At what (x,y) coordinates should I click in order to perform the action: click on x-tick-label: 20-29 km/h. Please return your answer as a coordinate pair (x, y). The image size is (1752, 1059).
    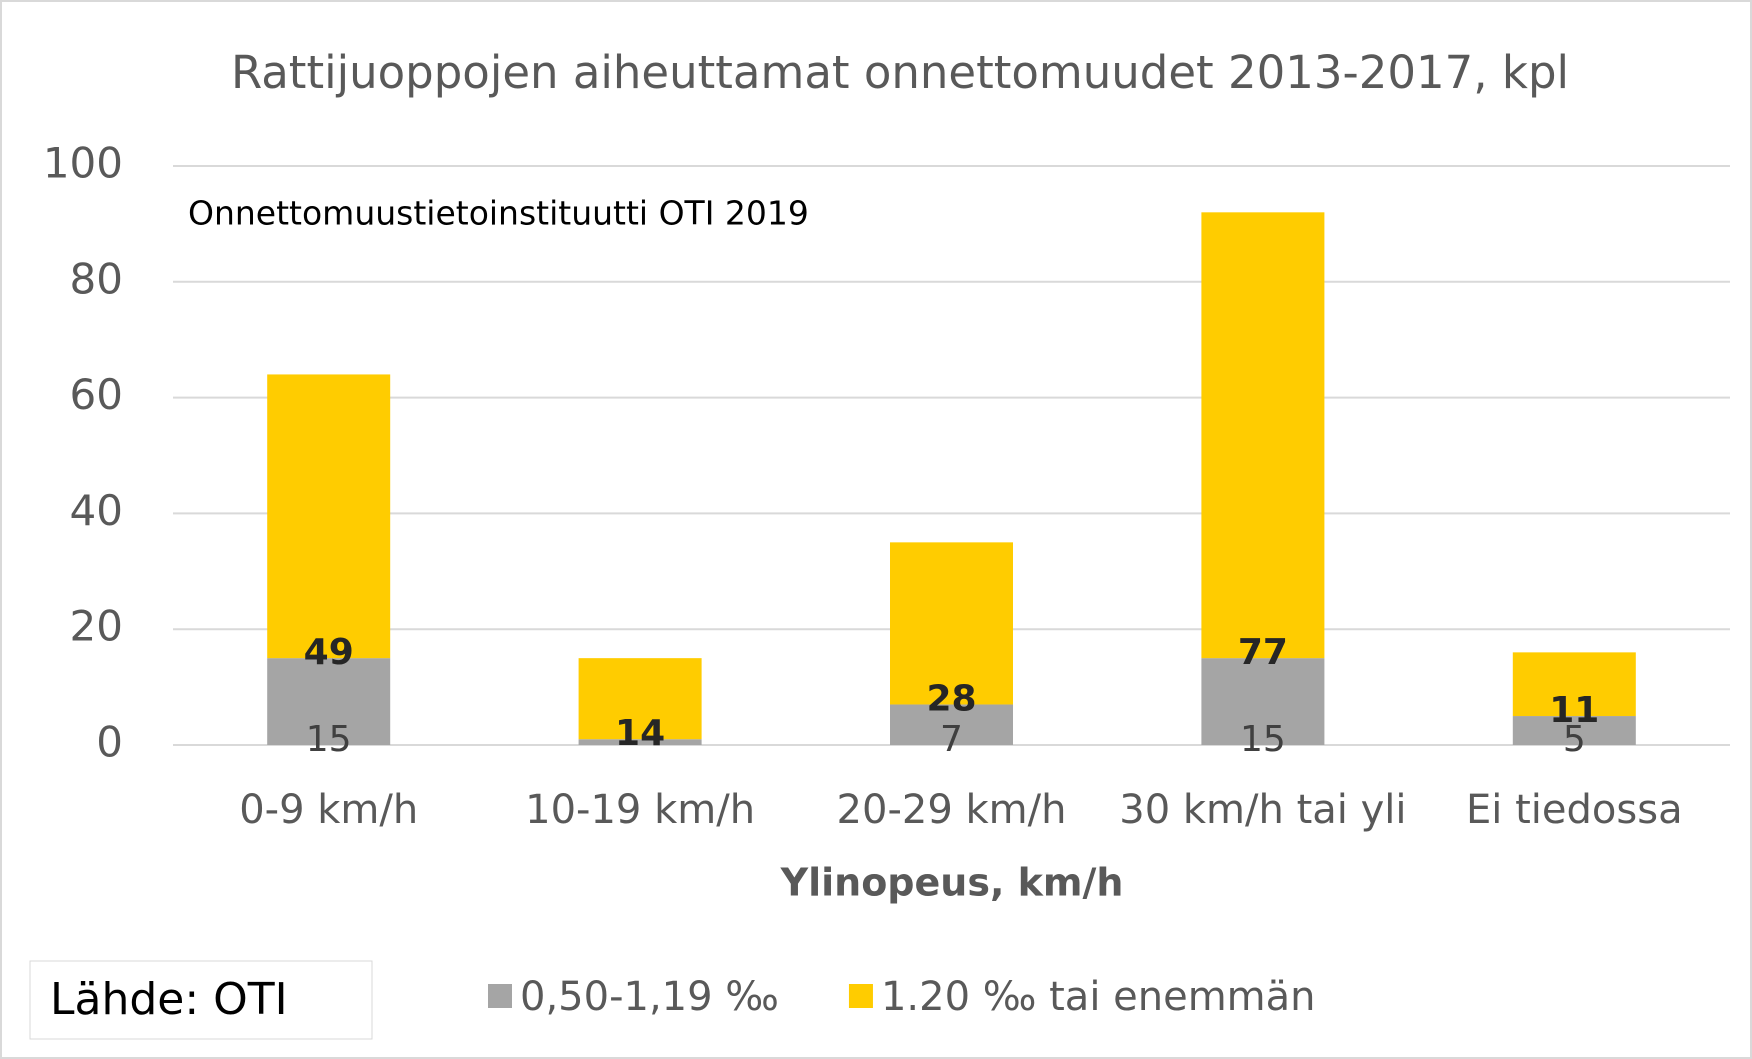
    Looking at the image, I should click on (952, 810).